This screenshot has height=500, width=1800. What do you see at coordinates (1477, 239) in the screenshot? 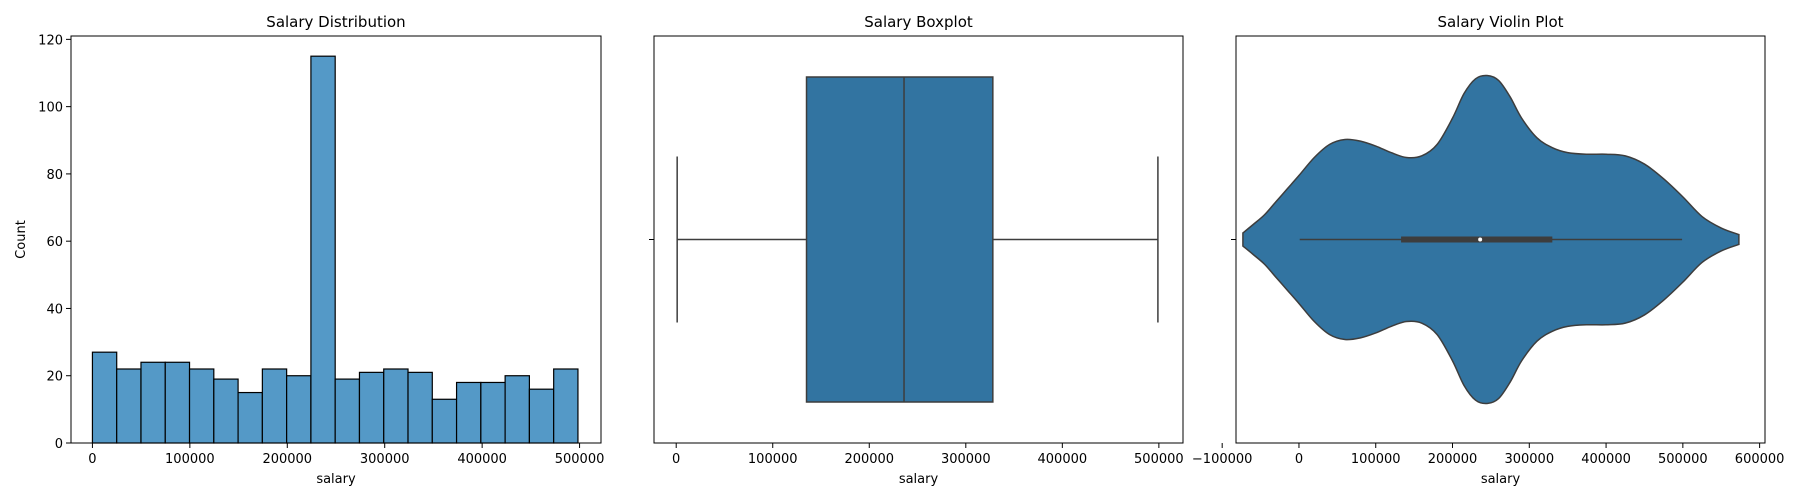
I see `violin-iqr-box` at bounding box center [1477, 239].